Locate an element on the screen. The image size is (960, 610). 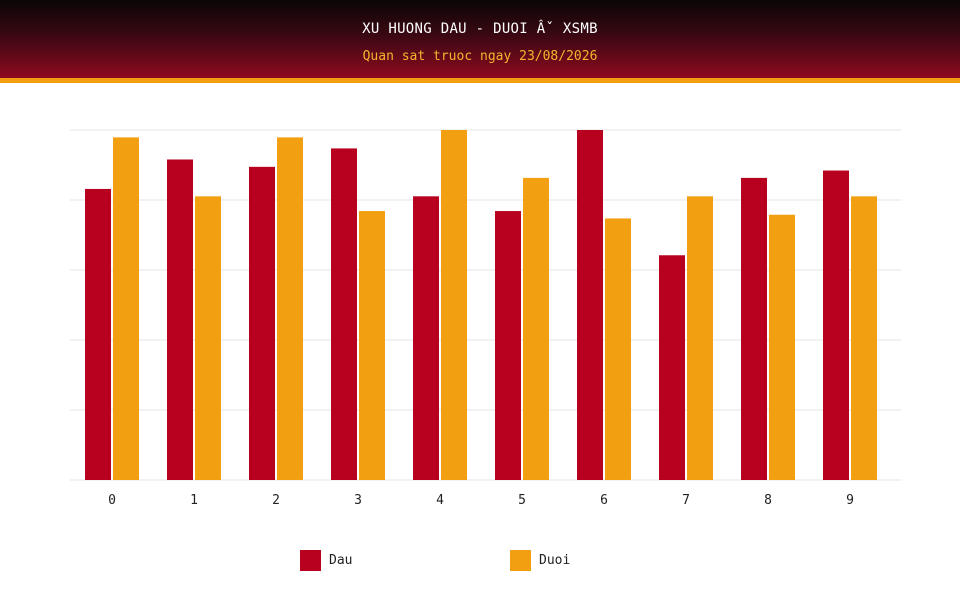
legend: Dau Duoi is located at coordinates (480, 561).